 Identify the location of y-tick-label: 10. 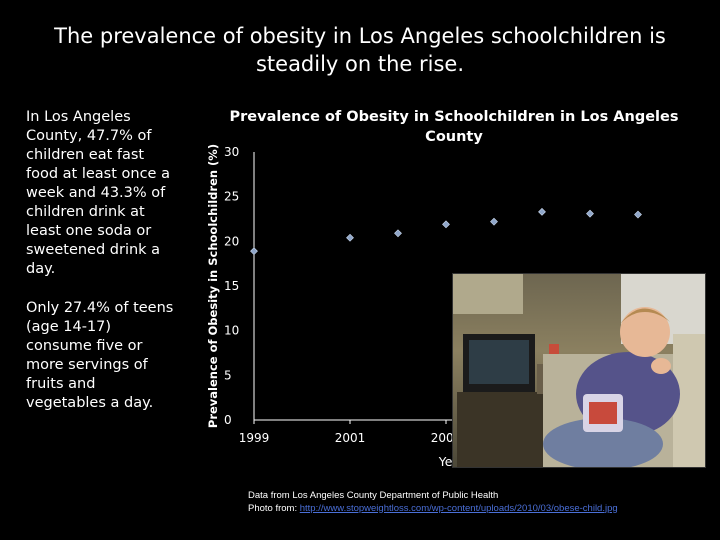
(231, 331).